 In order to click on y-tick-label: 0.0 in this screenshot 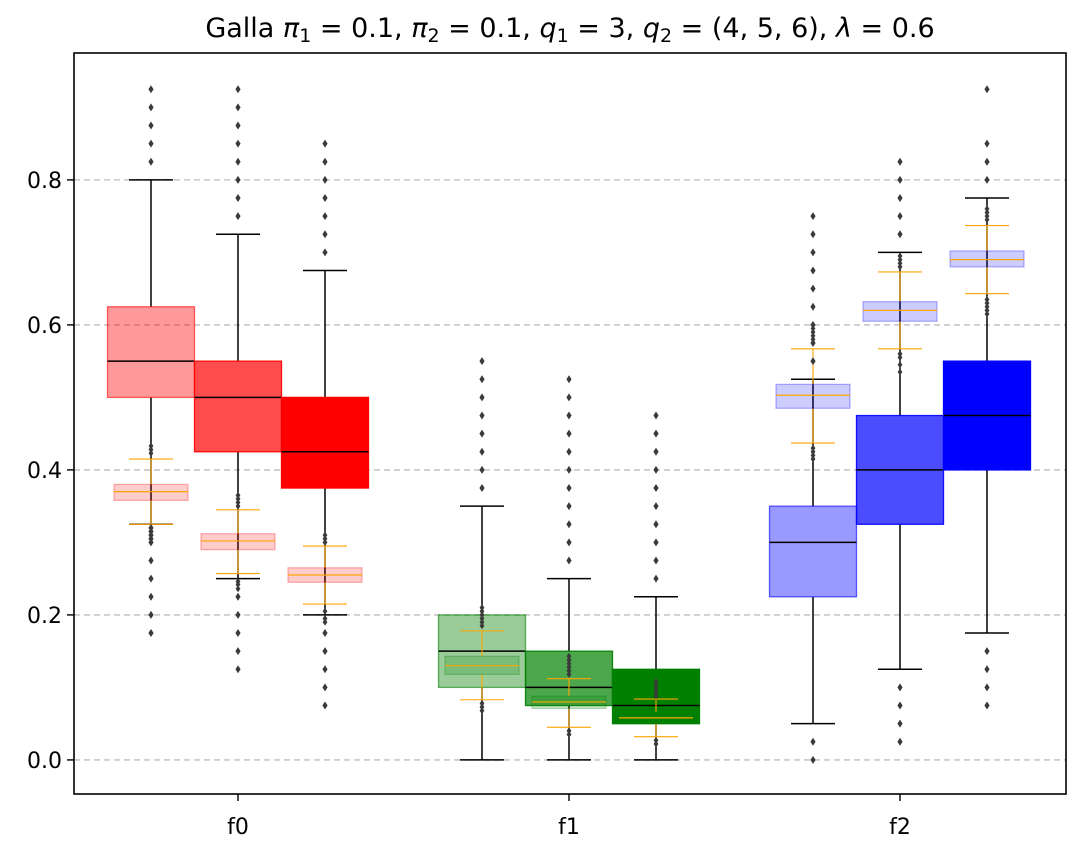, I will do `click(44, 761)`.